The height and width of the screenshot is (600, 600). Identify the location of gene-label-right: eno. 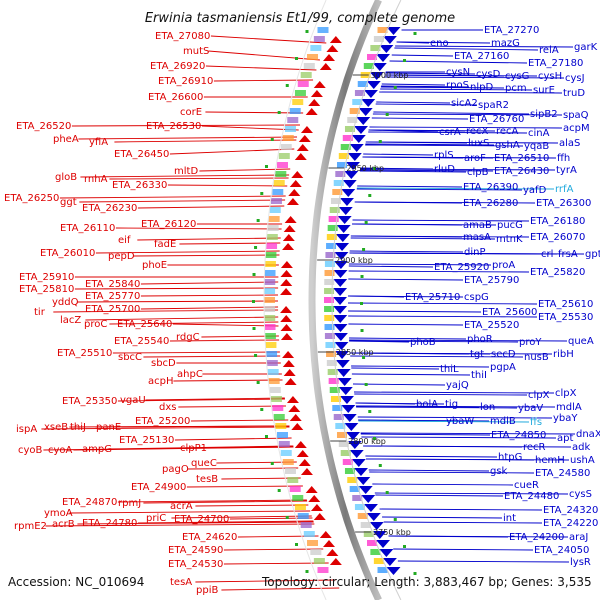
(439, 43).